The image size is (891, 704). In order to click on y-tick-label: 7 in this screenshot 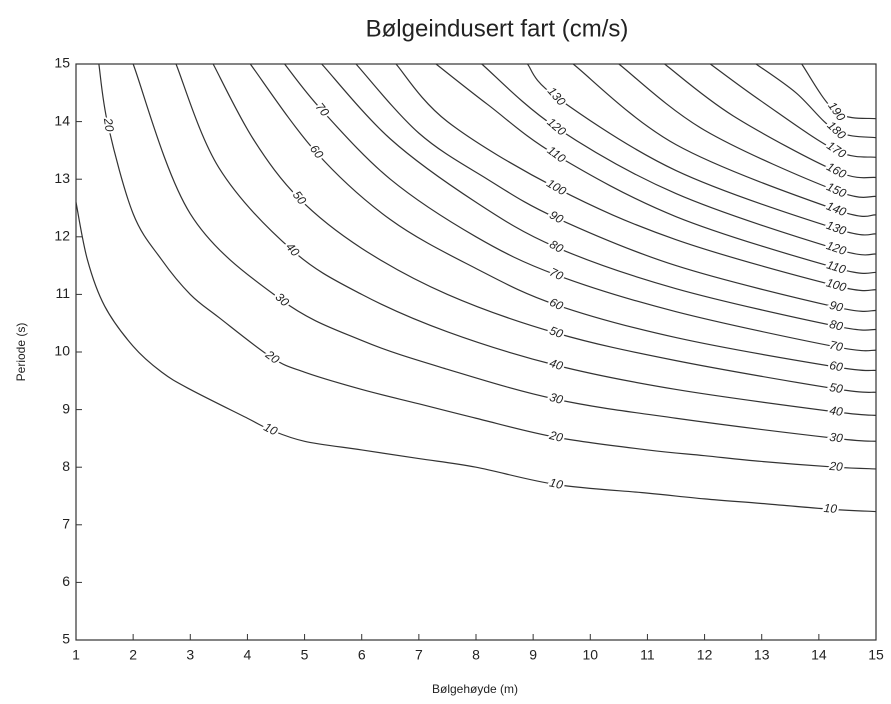, I will do `click(66, 524)`.